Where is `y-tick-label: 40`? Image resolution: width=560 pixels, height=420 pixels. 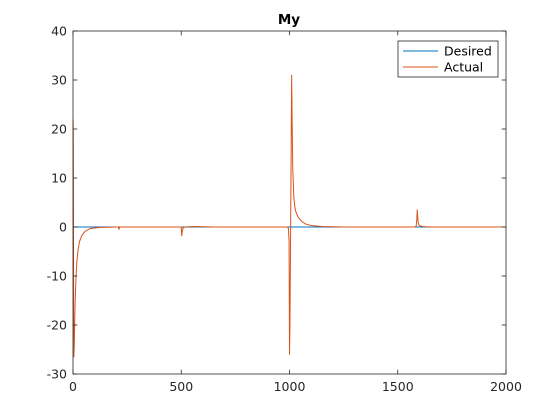
y-tick-label: 40 is located at coordinates (59, 31).